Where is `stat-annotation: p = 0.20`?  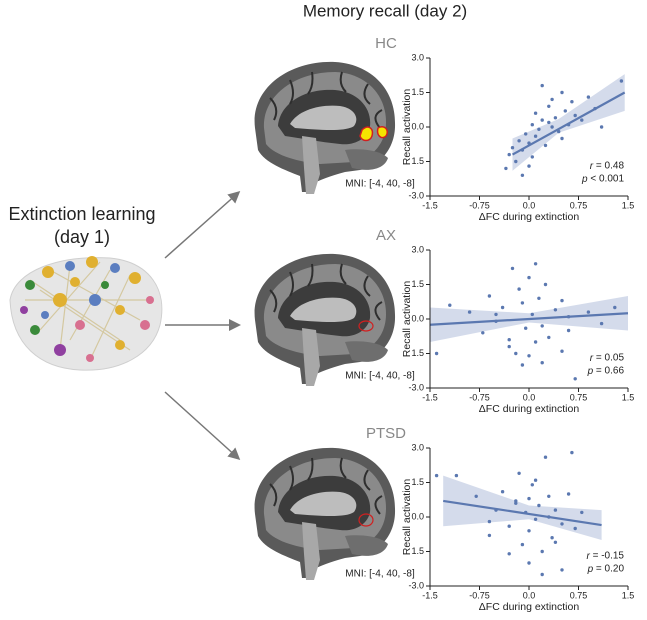
stat-annotation: p = 0.20 is located at coordinates (606, 569).